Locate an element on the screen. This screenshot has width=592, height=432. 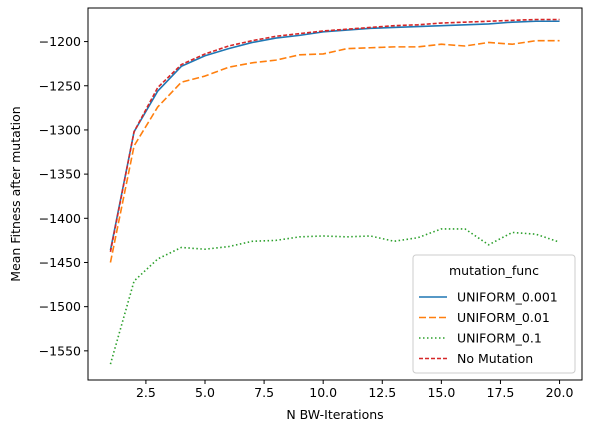
x-tick-label: 15.0 is located at coordinates (441, 392).